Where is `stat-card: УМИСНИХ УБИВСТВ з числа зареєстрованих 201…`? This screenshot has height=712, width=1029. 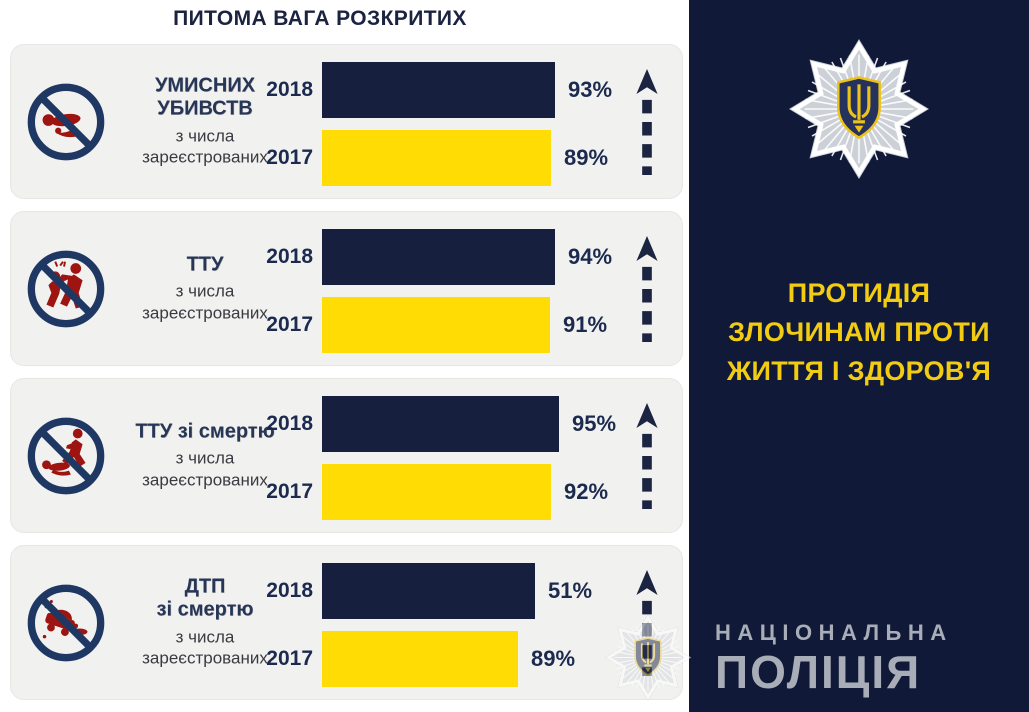 stat-card: УМИСНИХ УБИВСТВ з числа зареєстрованих 201… is located at coordinates (346, 121).